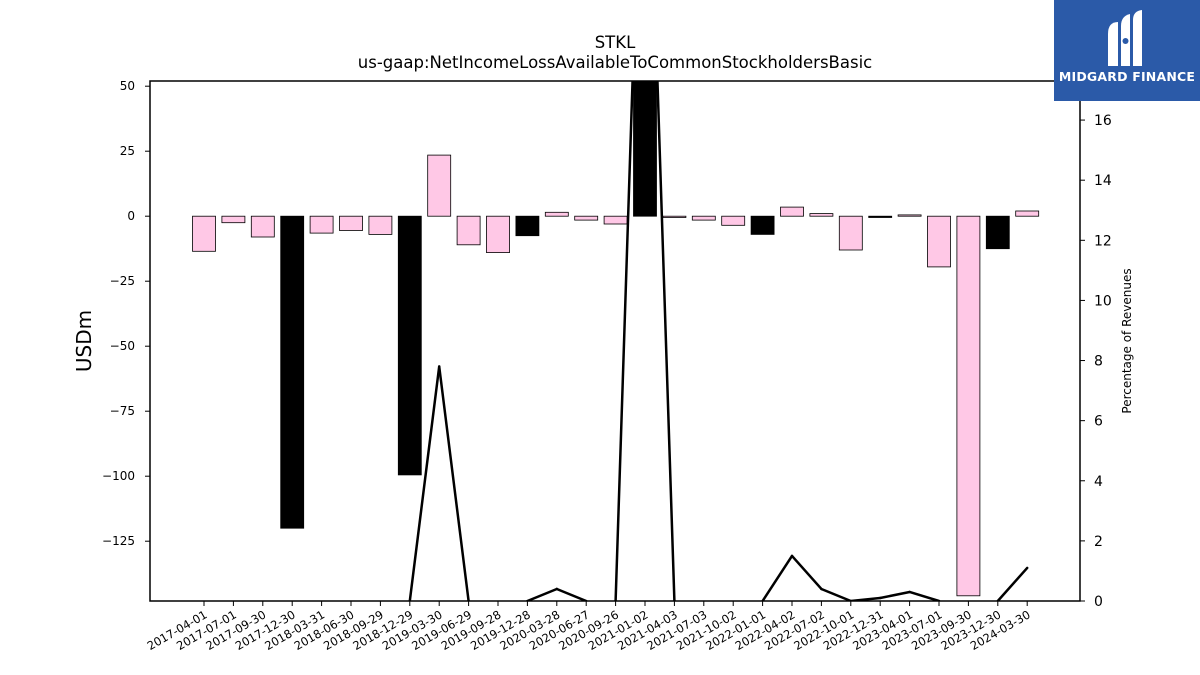 The image size is (1200, 675). I want to click on y-tick-label: −125, so click(118, 541).